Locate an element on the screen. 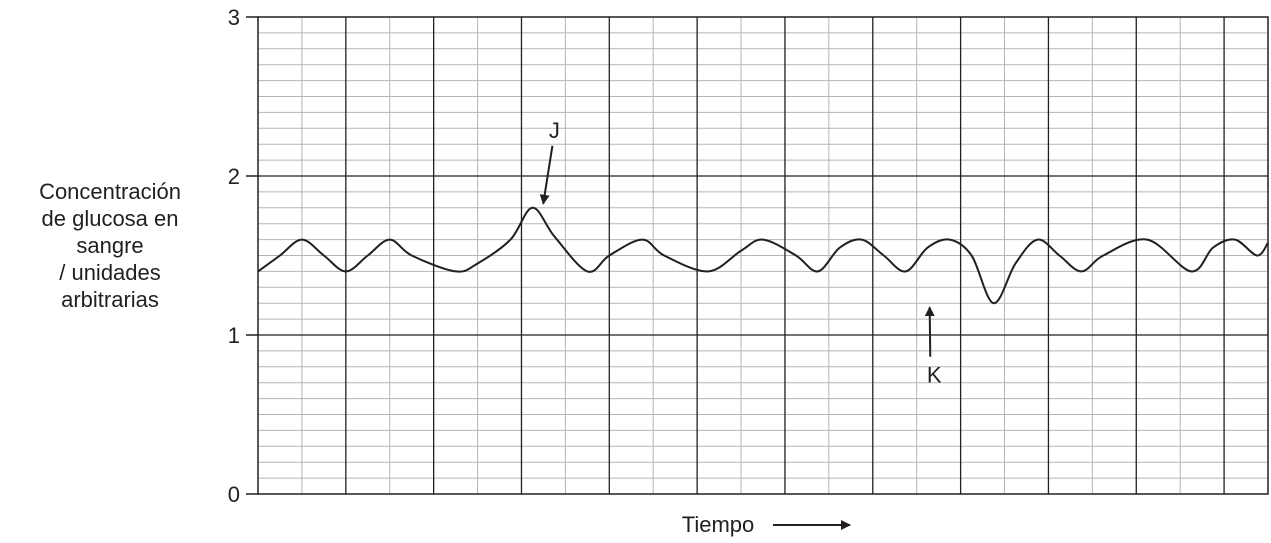 This screenshot has width=1271, height=543. x-axis-label-group: Tiempo is located at coordinates (766, 524).